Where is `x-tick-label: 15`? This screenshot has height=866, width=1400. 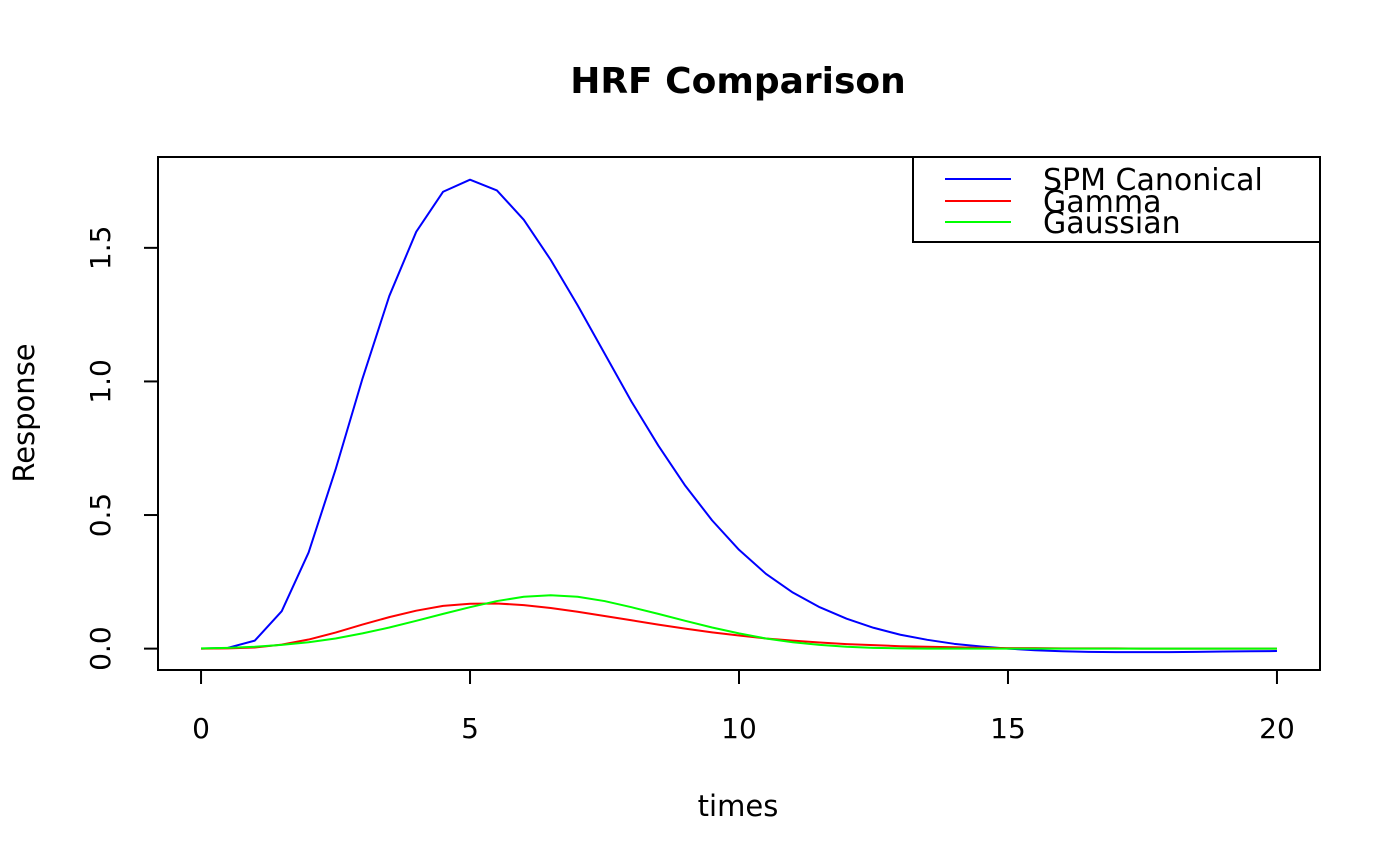 x-tick-label: 15 is located at coordinates (1008, 728).